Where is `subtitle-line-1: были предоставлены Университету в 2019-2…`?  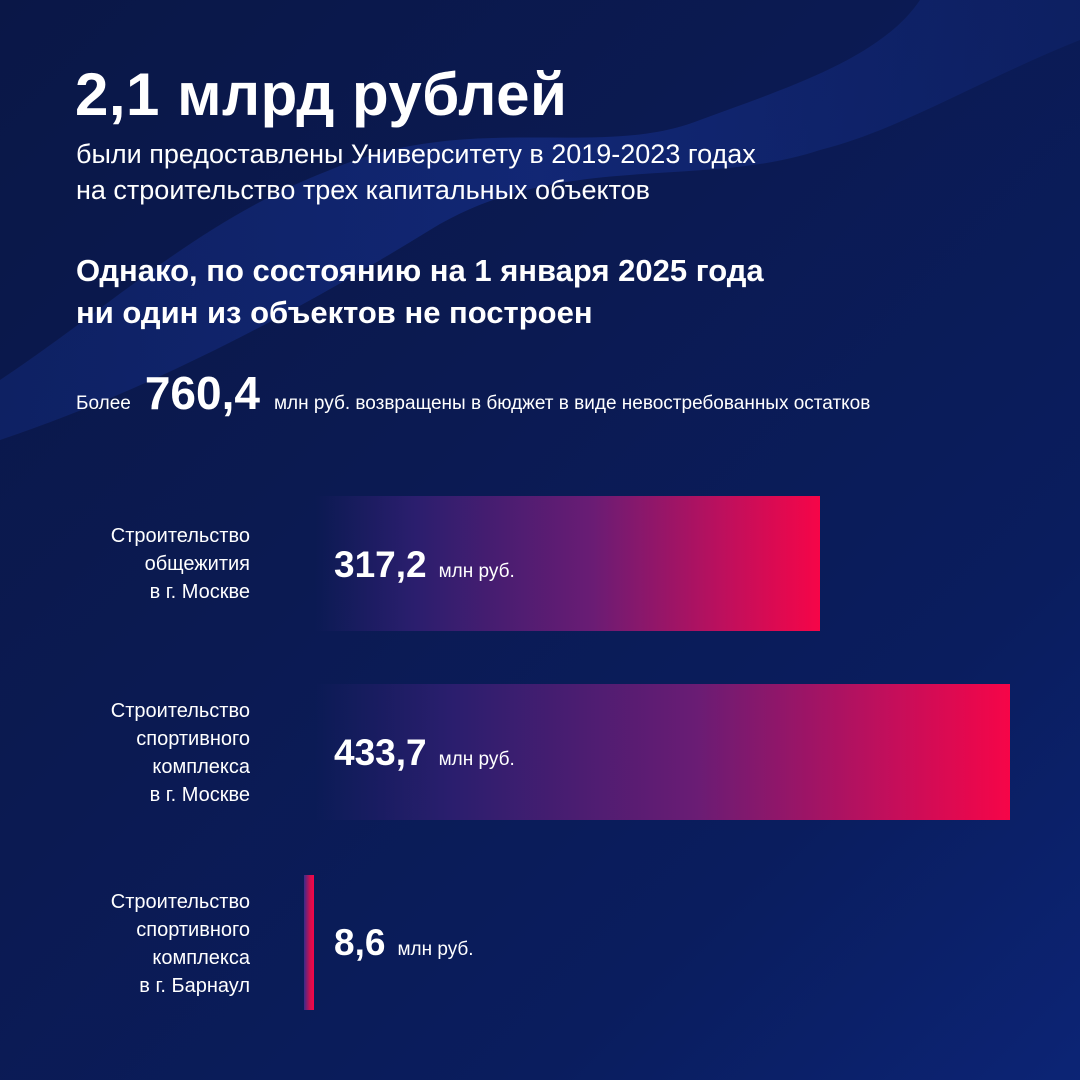 subtitle-line-1: были предоставлены Университету в 2019-2… is located at coordinates (416, 154).